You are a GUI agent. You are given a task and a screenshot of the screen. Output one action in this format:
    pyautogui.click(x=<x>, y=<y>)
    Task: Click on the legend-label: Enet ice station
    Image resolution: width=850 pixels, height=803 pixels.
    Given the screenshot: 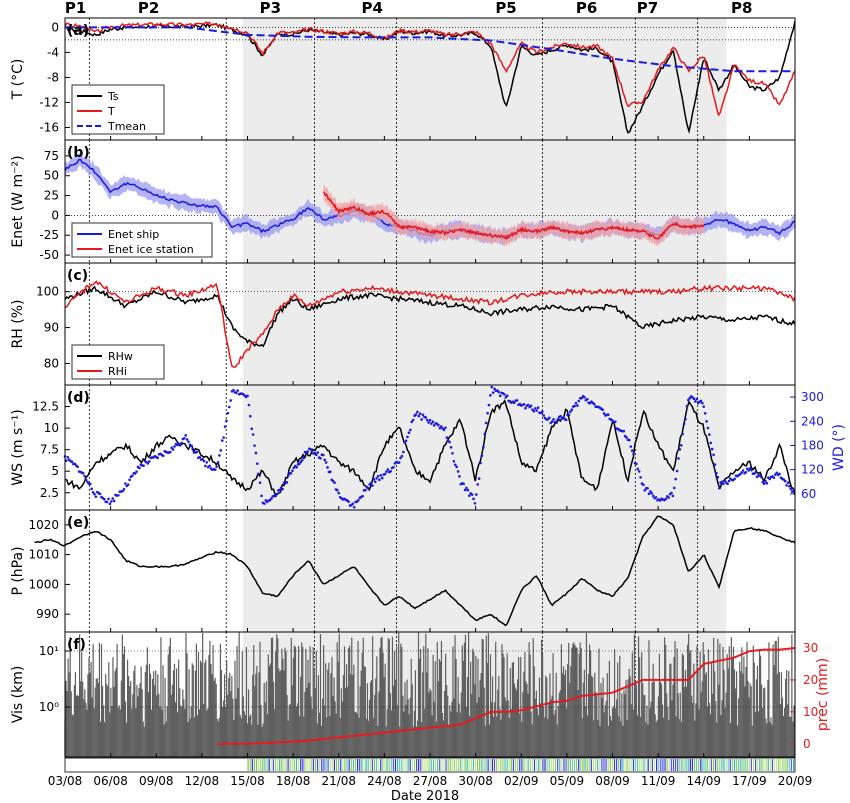 What is the action you would take?
    pyautogui.click(x=151, y=249)
    